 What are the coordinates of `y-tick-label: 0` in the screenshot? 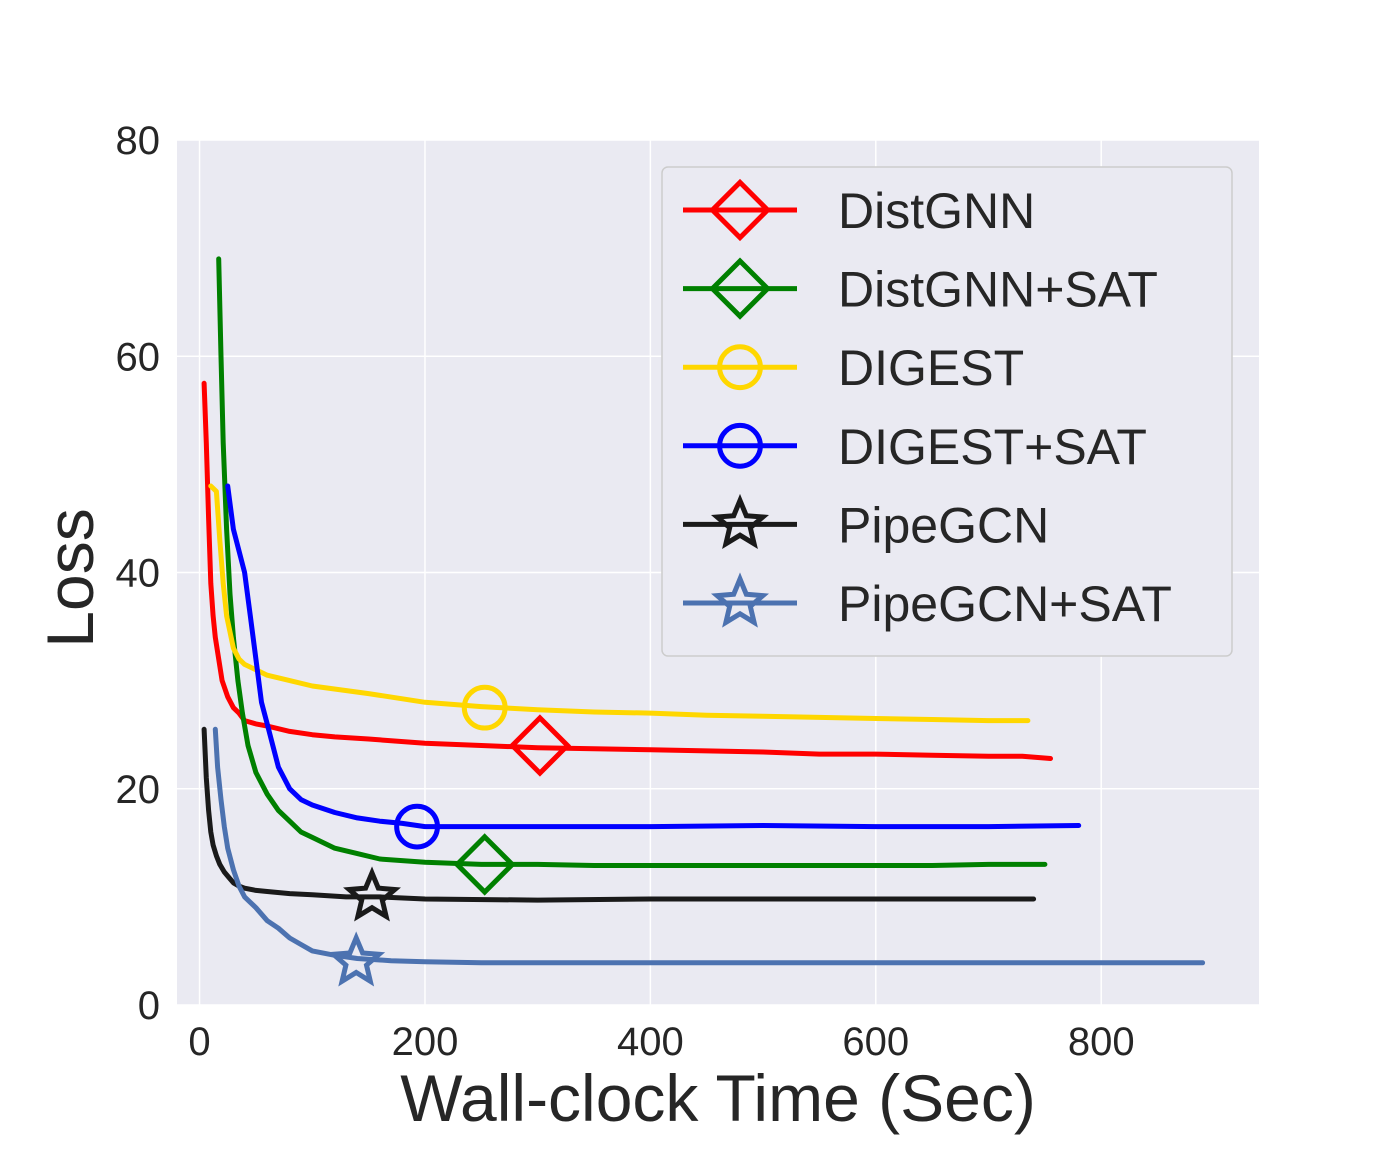 It's located at (149, 1006).